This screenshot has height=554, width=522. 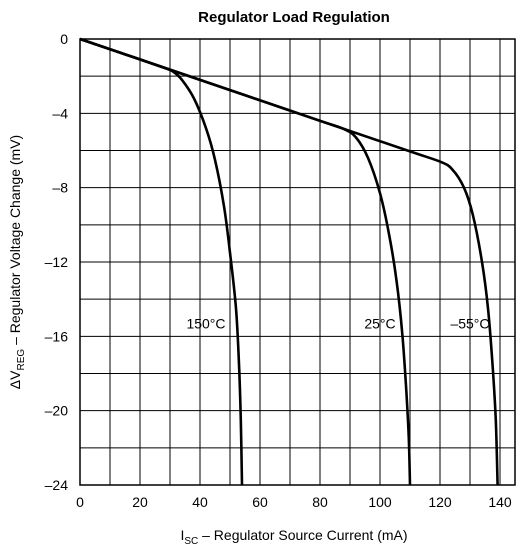 I want to click on x-axis-label: ISC – Regulator Source Current (mA), so click(x=293, y=537).